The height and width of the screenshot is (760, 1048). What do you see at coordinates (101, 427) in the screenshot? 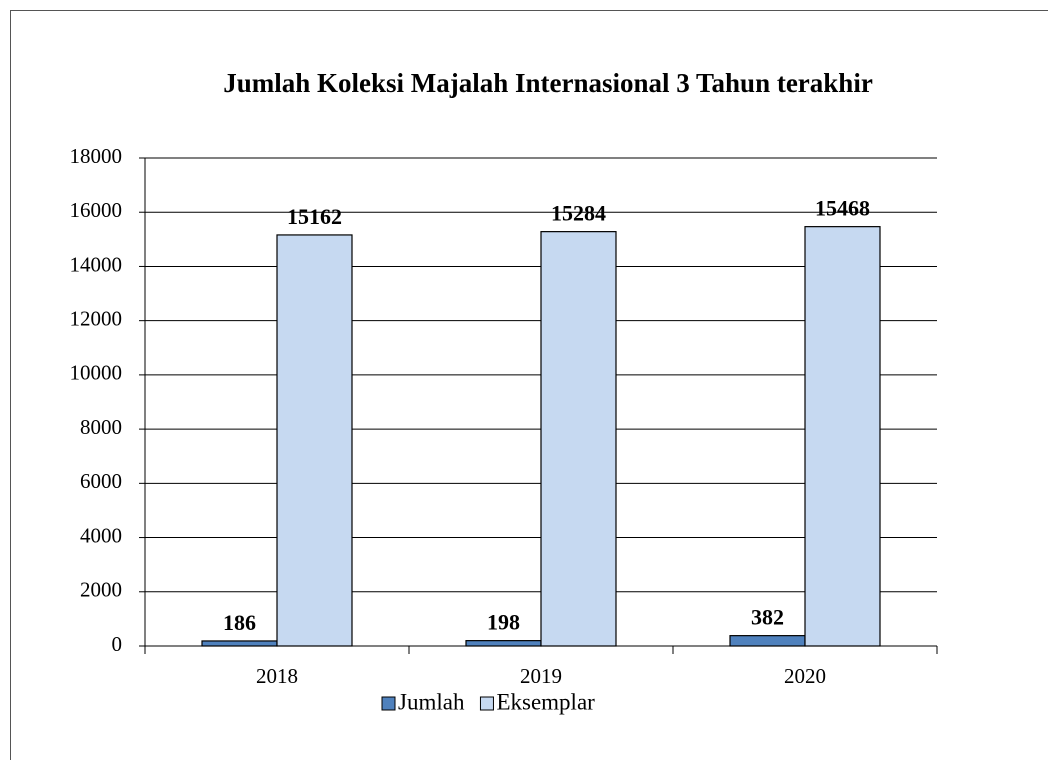
I see `y-tick-label: 8000` at bounding box center [101, 427].